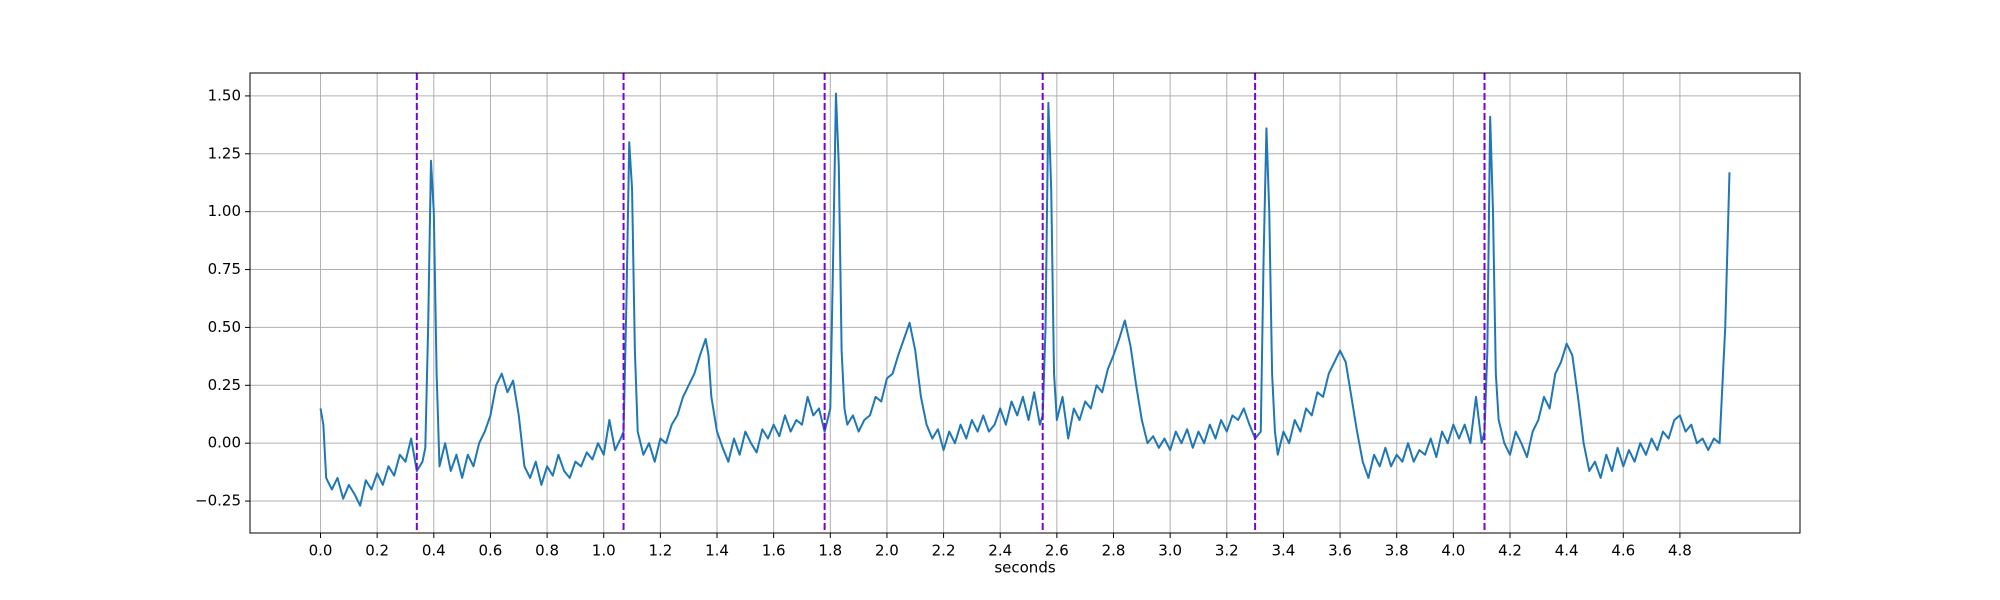 This screenshot has height=600, width=2000. I want to click on y-tick-label: 0.00, so click(224, 443).